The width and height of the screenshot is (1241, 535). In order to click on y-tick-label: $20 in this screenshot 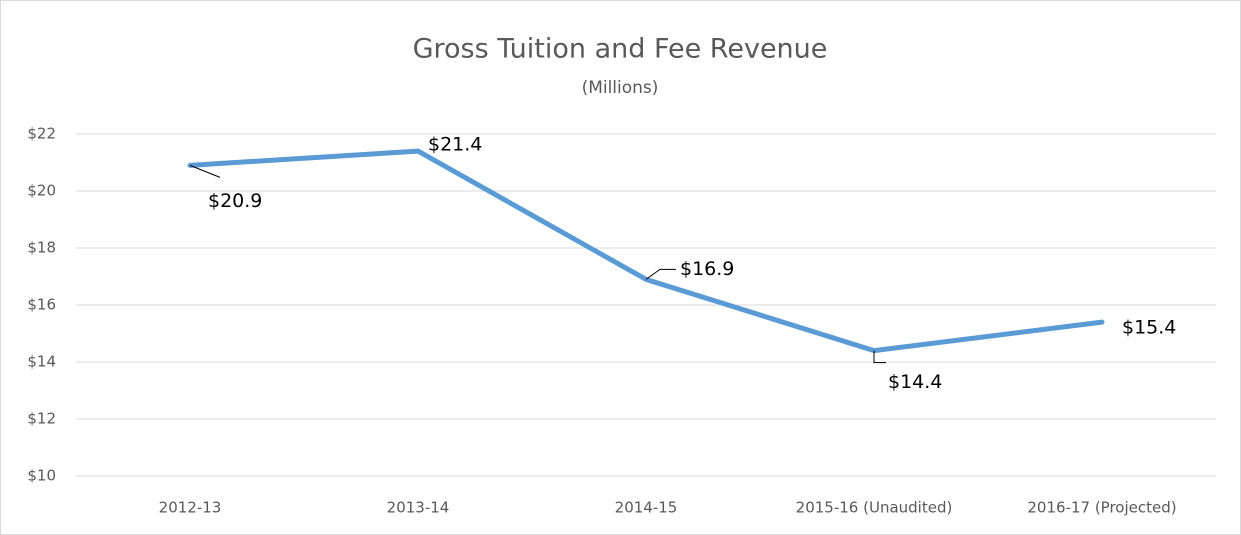, I will do `click(41, 191)`.